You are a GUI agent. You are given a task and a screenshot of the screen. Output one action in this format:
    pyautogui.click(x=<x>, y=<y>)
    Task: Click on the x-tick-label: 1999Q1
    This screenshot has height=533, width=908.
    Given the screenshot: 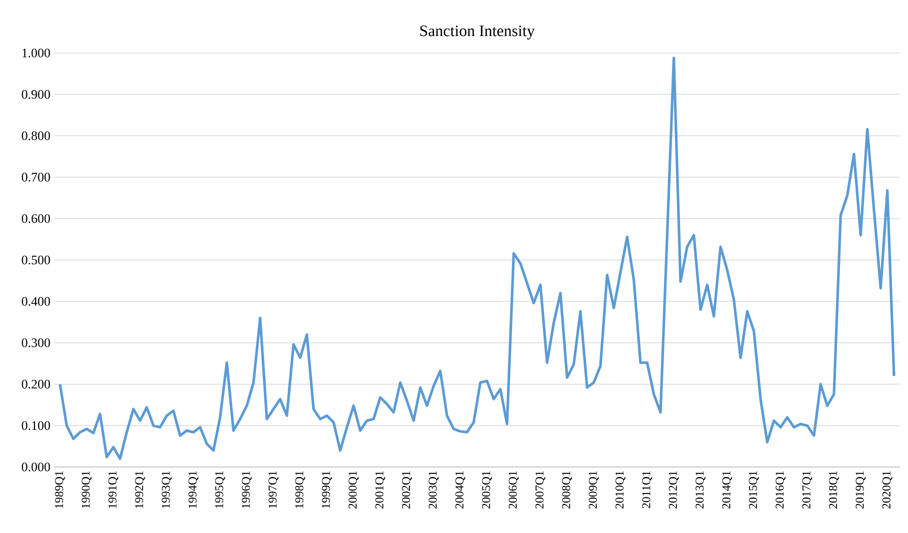 What is the action you would take?
    pyautogui.click(x=327, y=489)
    